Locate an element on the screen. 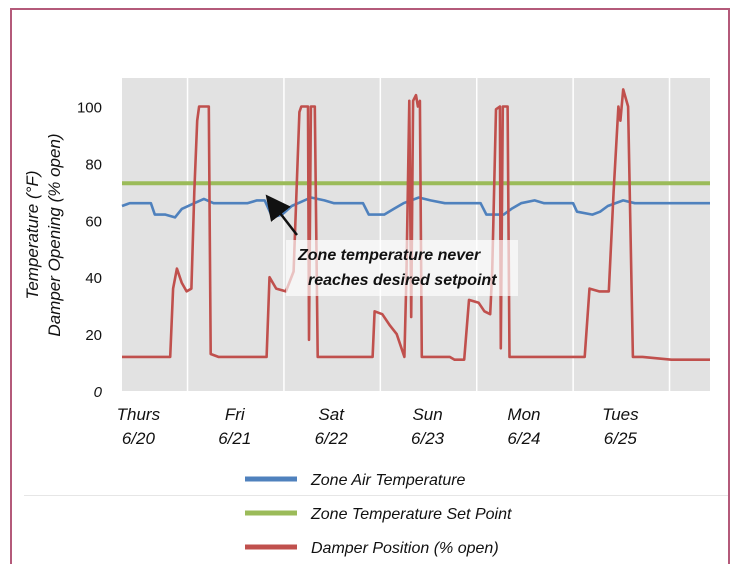 The image size is (738, 569). x-tick-day: Fri is located at coordinates (235, 414).